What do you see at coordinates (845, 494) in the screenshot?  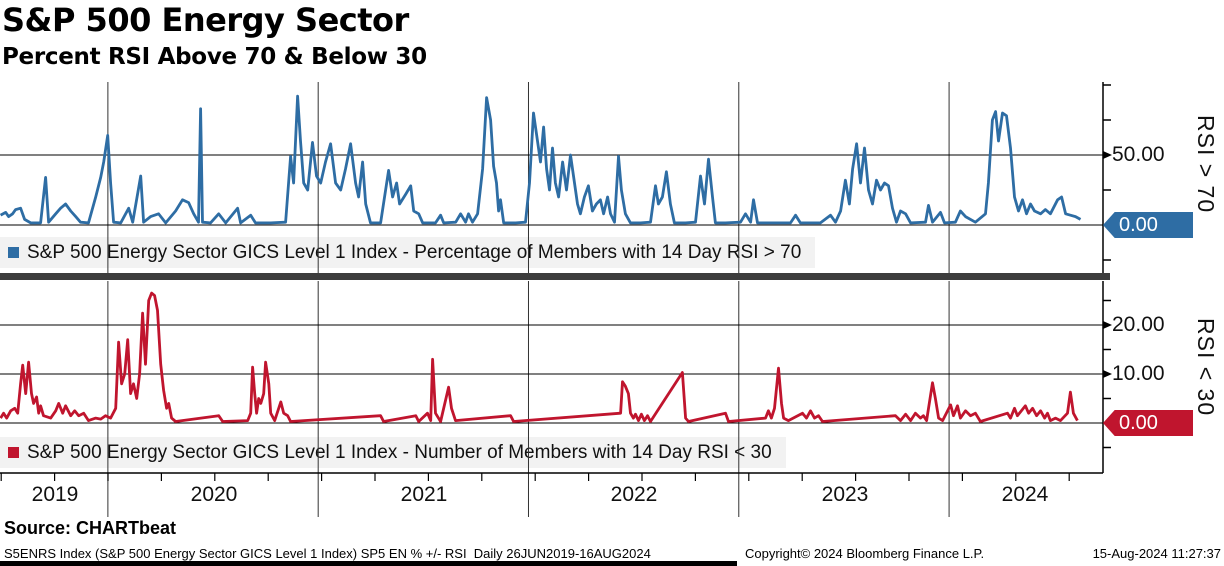 I see `xtick-2023: 2023` at bounding box center [845, 494].